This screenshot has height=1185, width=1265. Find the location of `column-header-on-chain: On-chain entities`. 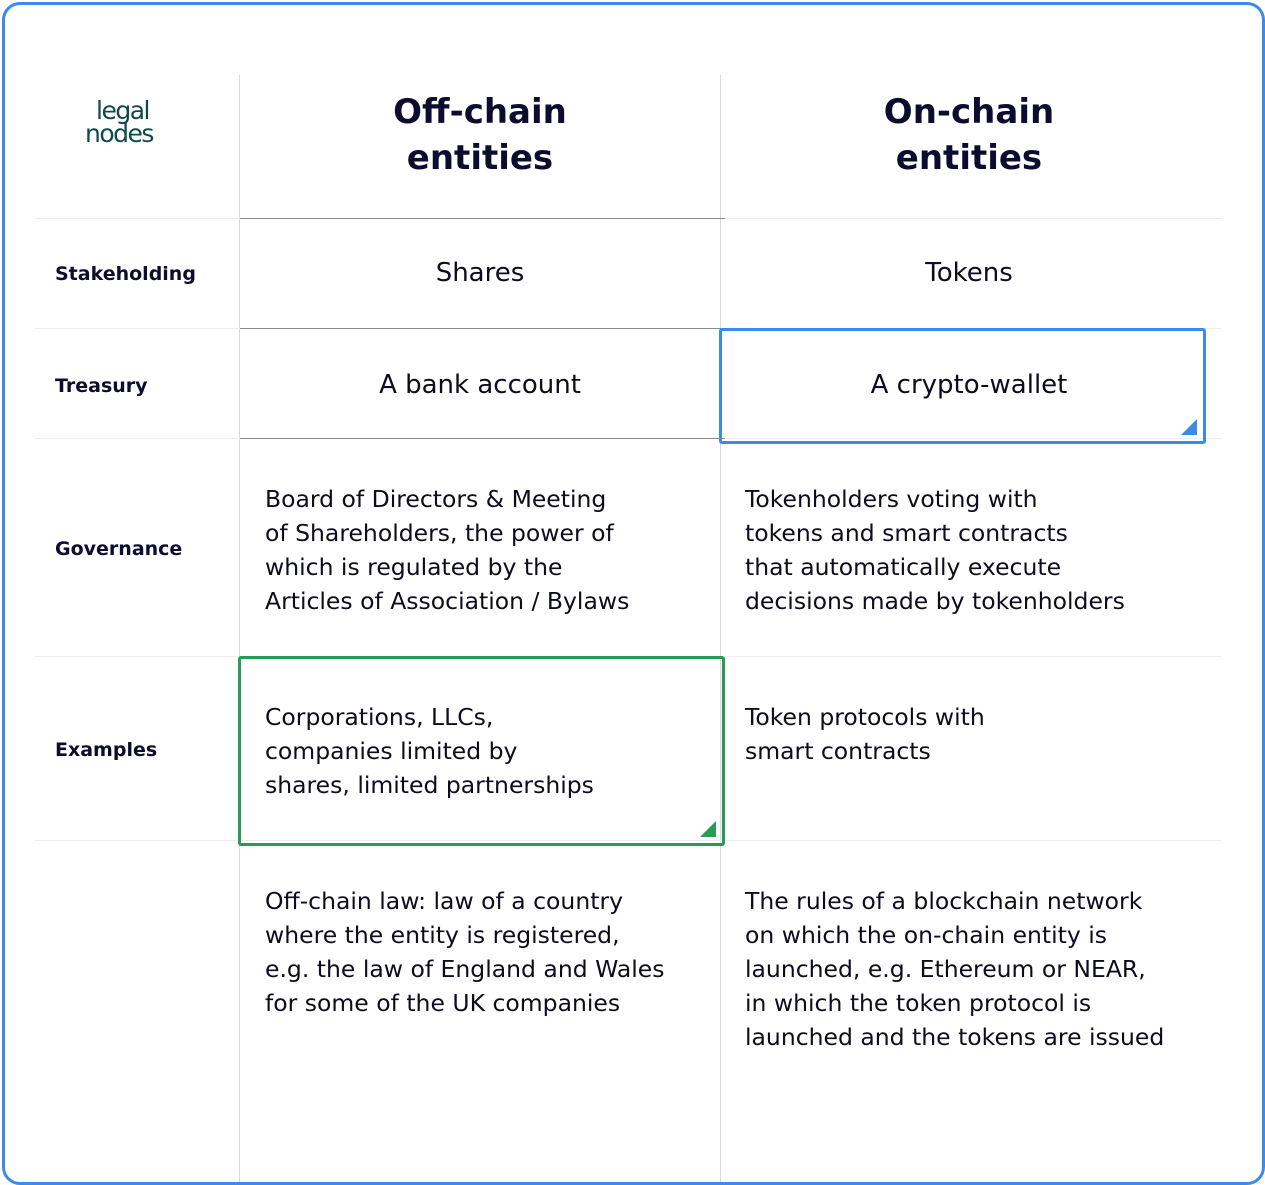

column-header-on-chain: On-chain entities is located at coordinates (969, 135).